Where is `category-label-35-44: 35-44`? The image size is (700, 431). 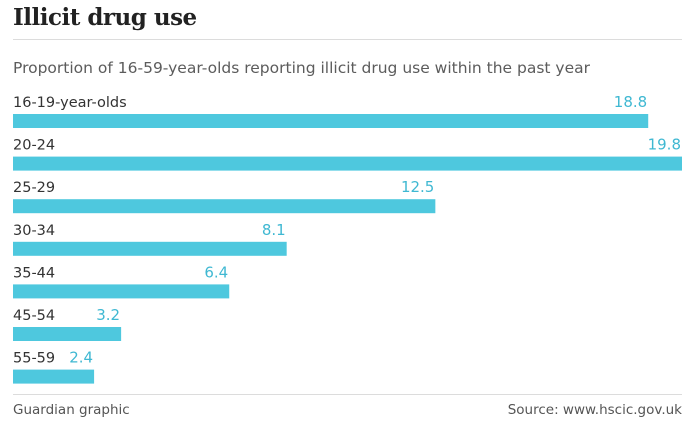
category-label-35-44: 35-44 is located at coordinates (34, 273).